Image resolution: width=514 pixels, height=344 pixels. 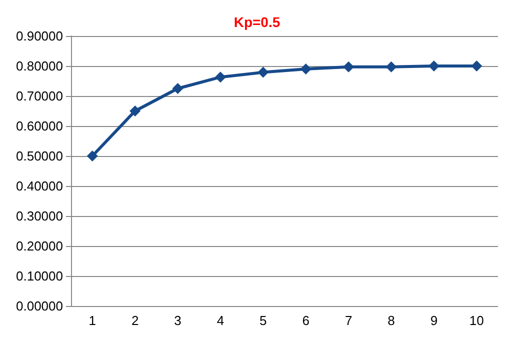 I want to click on chart-title: Kp=0.5, so click(x=257, y=22).